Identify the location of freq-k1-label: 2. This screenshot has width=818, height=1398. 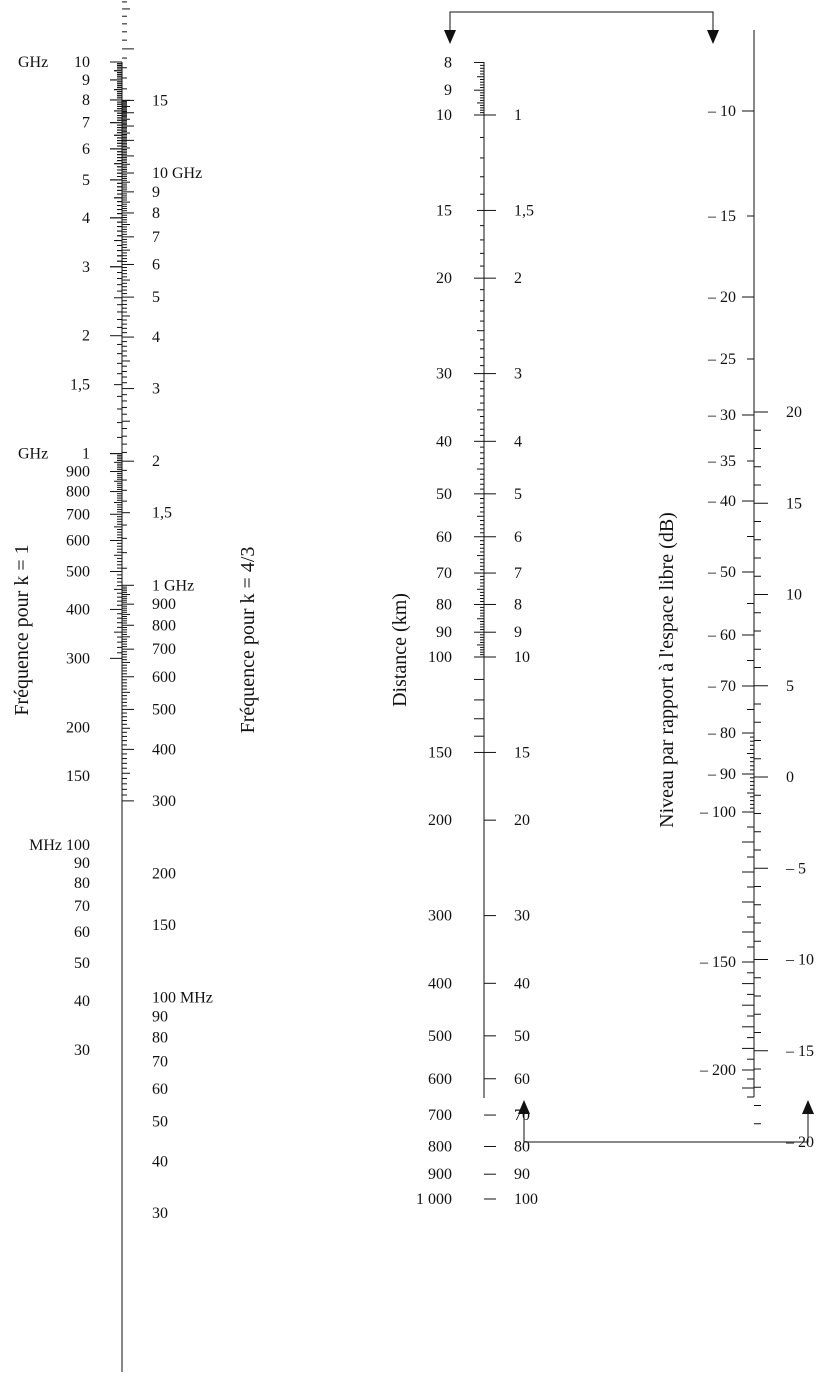
(86, 336).